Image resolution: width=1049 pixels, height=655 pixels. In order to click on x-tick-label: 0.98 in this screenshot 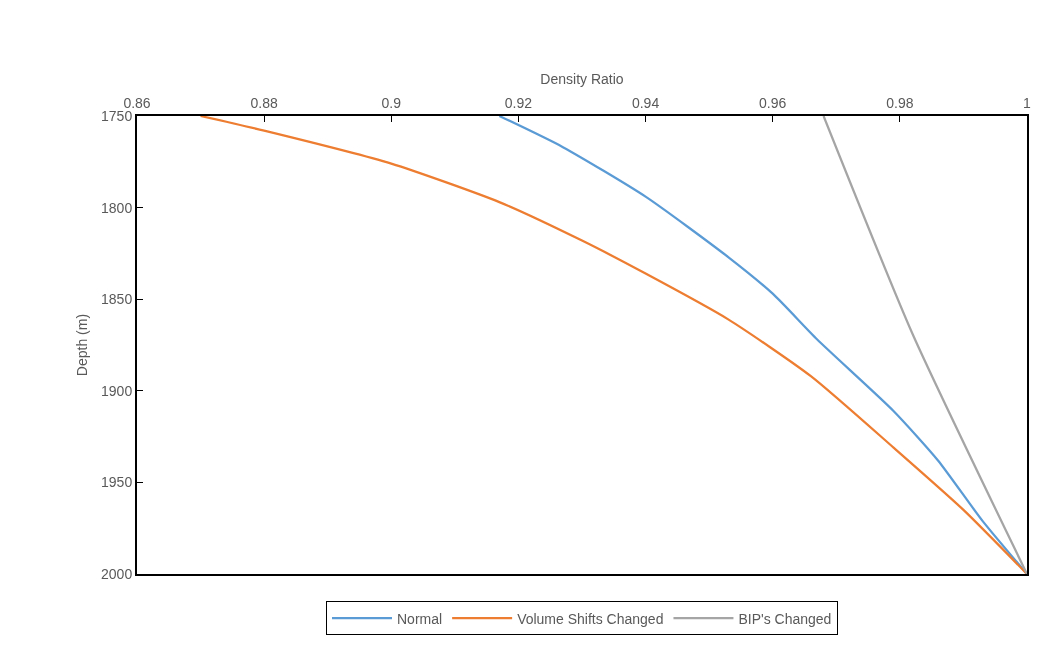, I will do `click(900, 103)`.